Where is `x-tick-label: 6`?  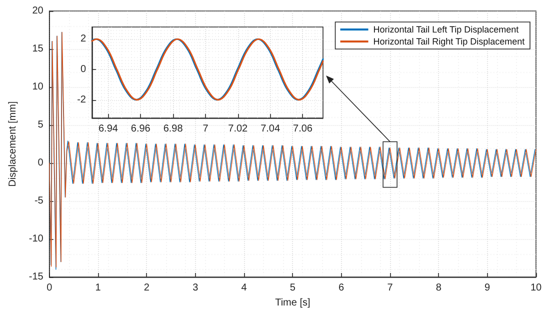
x-tick-label: 6 is located at coordinates (341, 288).